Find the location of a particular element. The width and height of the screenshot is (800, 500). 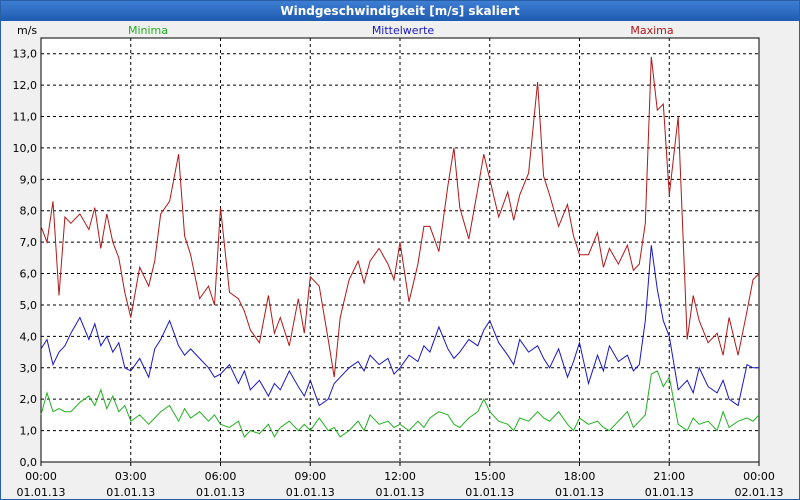

y-tick-label: 1,0 is located at coordinates (29, 431).